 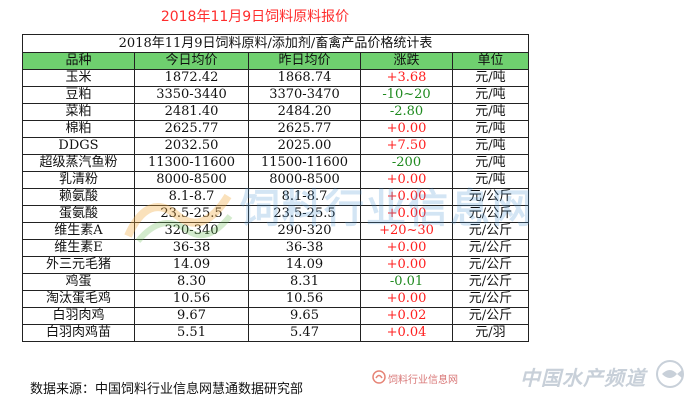 What do you see at coordinates (304, 129) in the screenshot?
I see `cell-yesterday-avg: 2625.77` at bounding box center [304, 129].